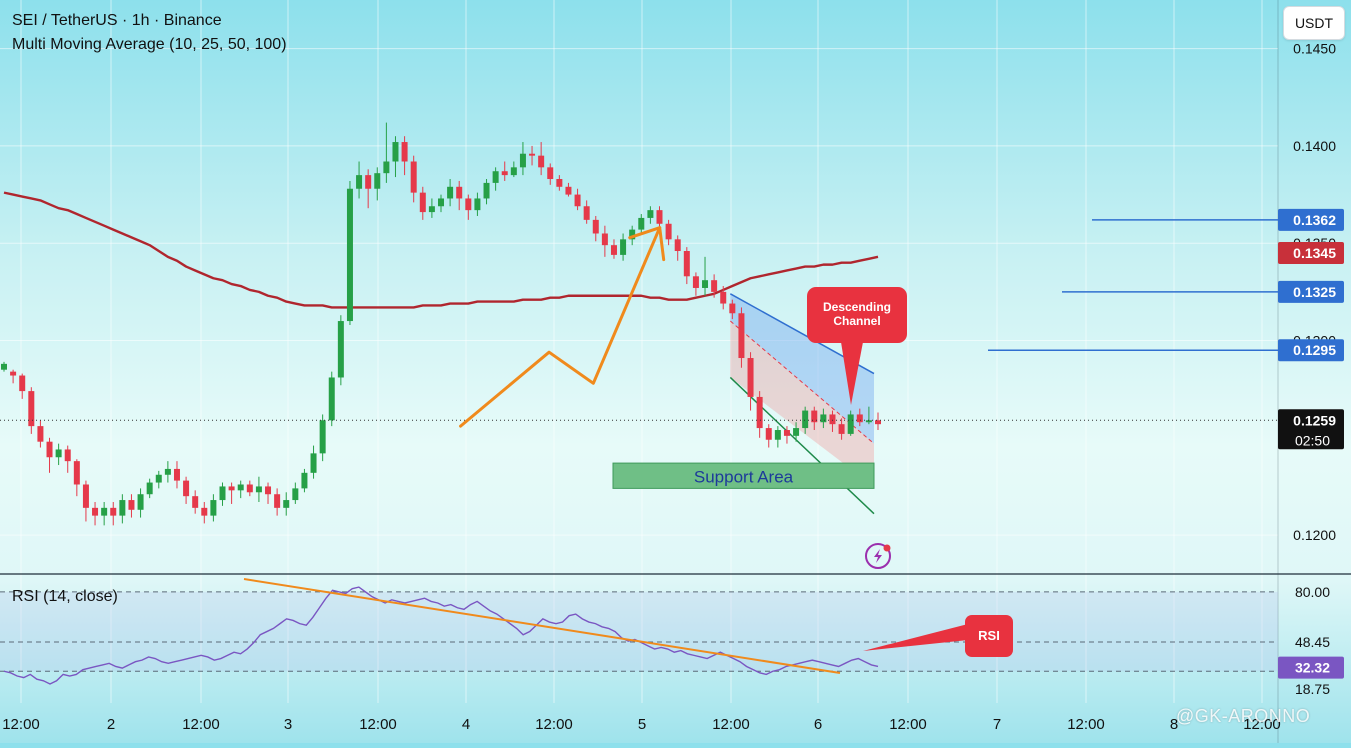  What do you see at coordinates (65, 596) in the screenshot?
I see `rsi-legend: RSI (14, close)` at bounding box center [65, 596].